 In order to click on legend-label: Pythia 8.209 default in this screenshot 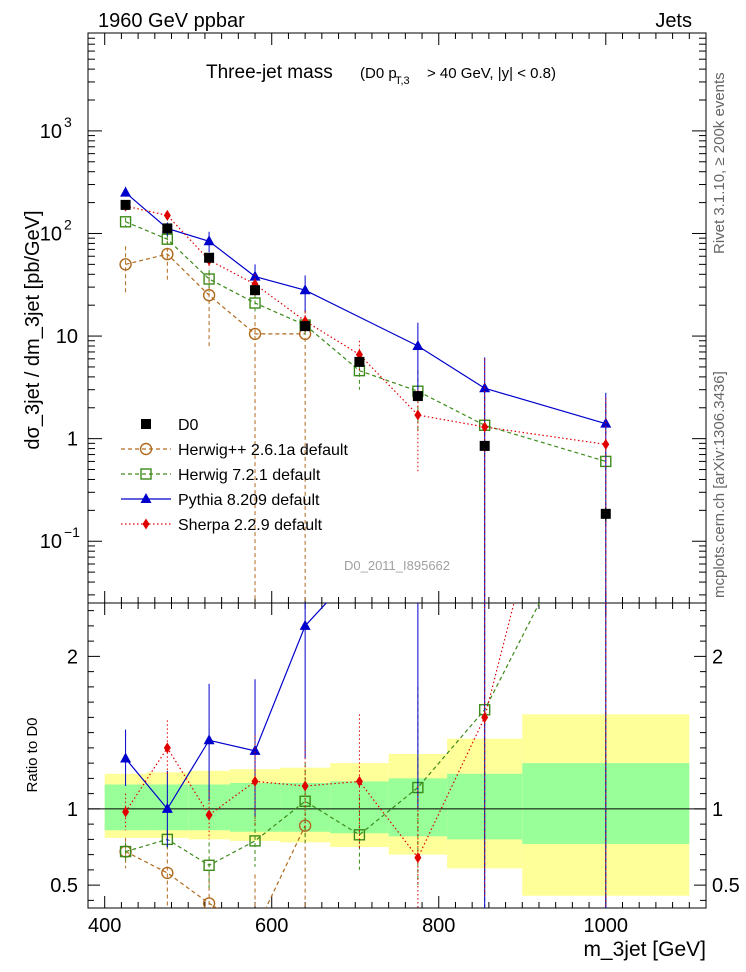, I will do `click(249, 500)`.